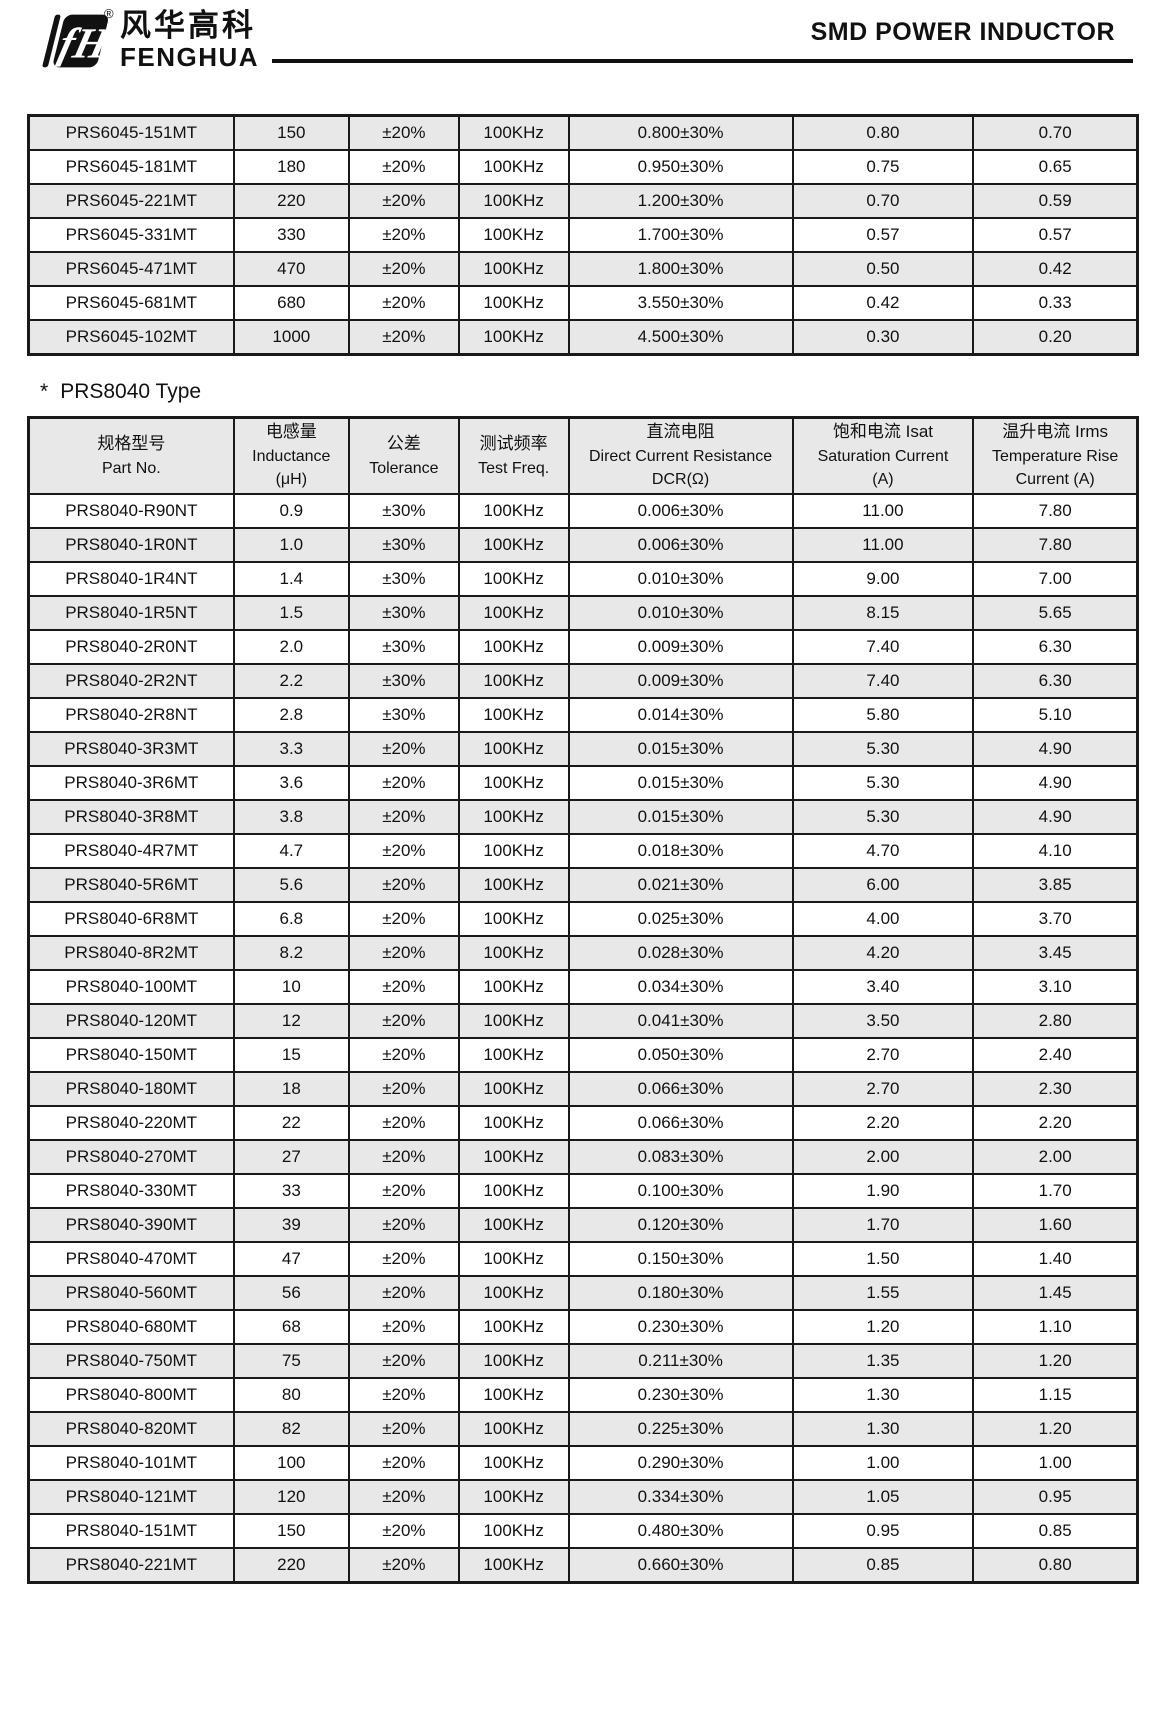  I want to click on cell-inductance: 47, so click(291, 1259).